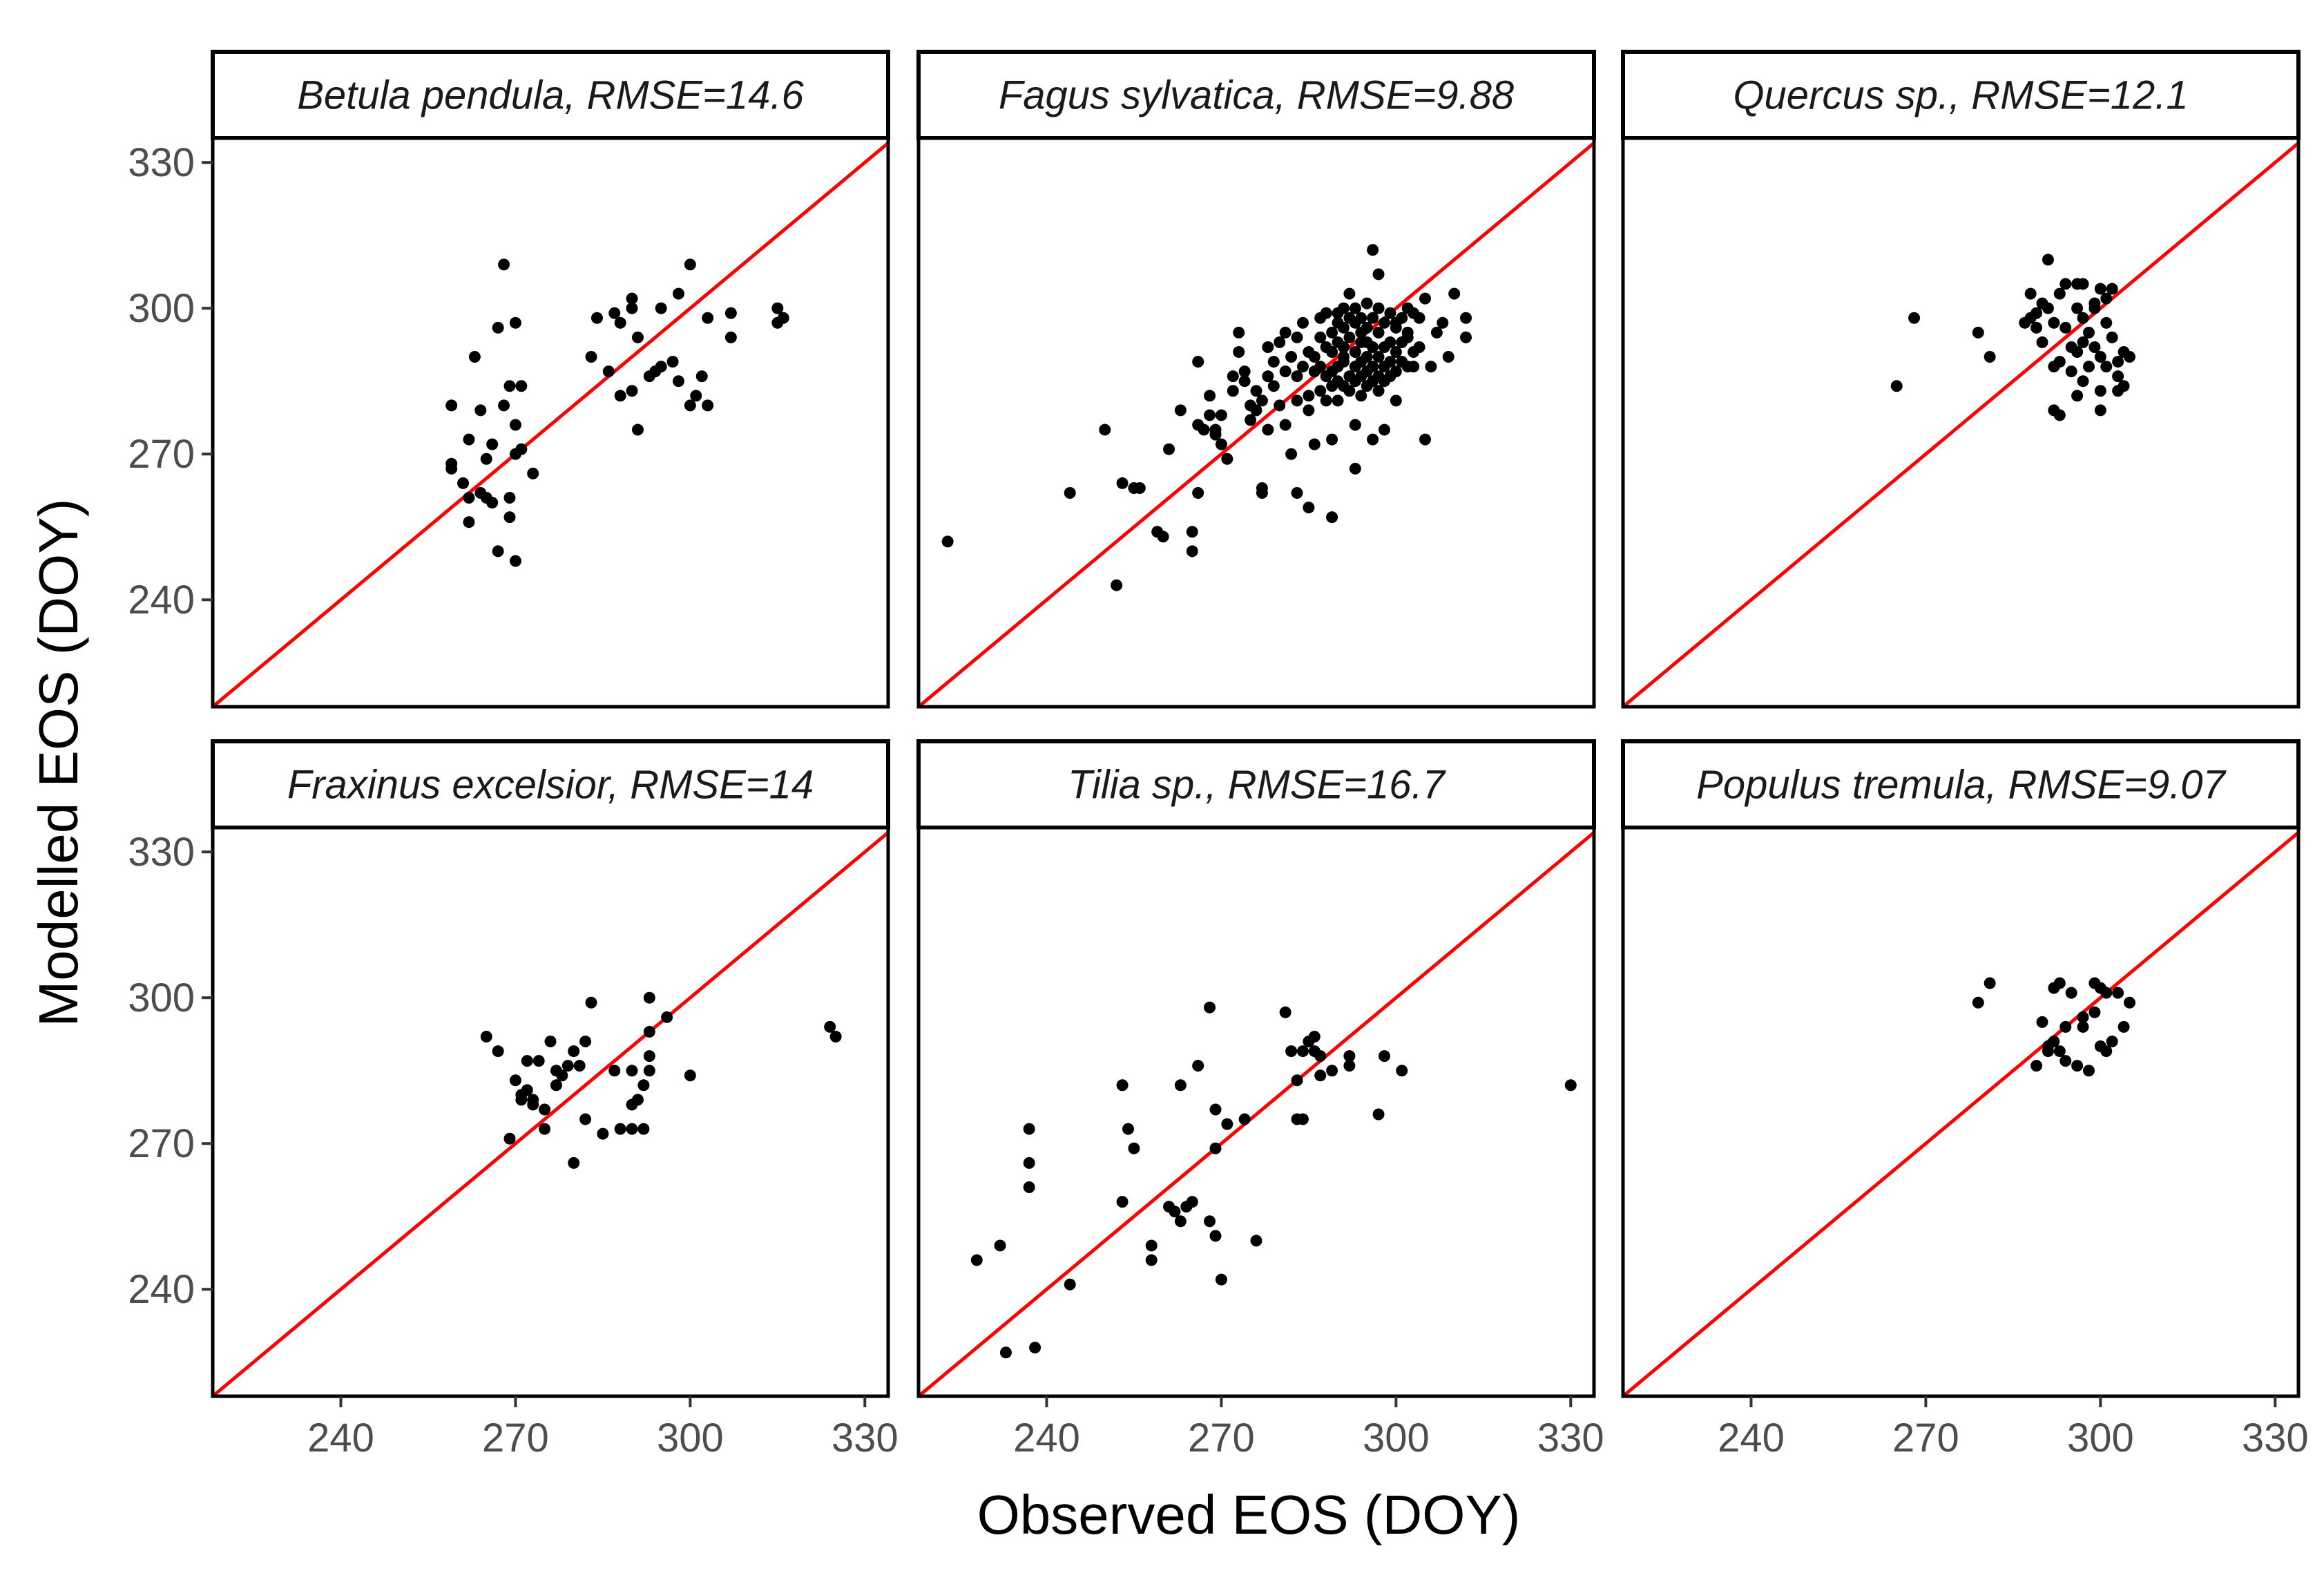  I want to click on y-tick-label: 240, so click(161, 600).